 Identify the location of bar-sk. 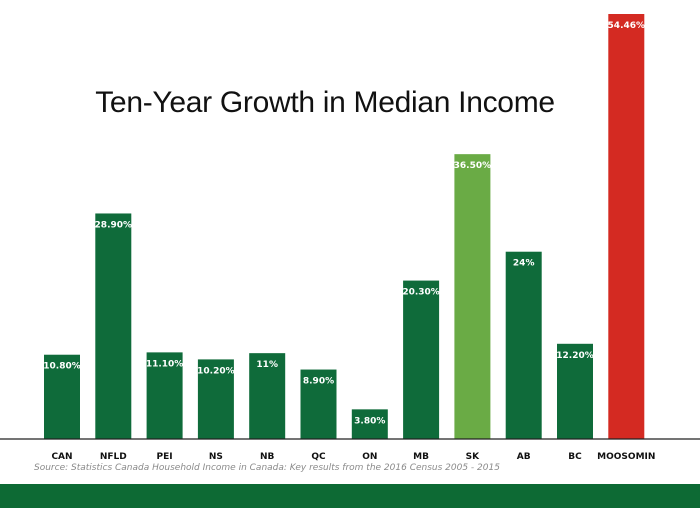
(472, 297).